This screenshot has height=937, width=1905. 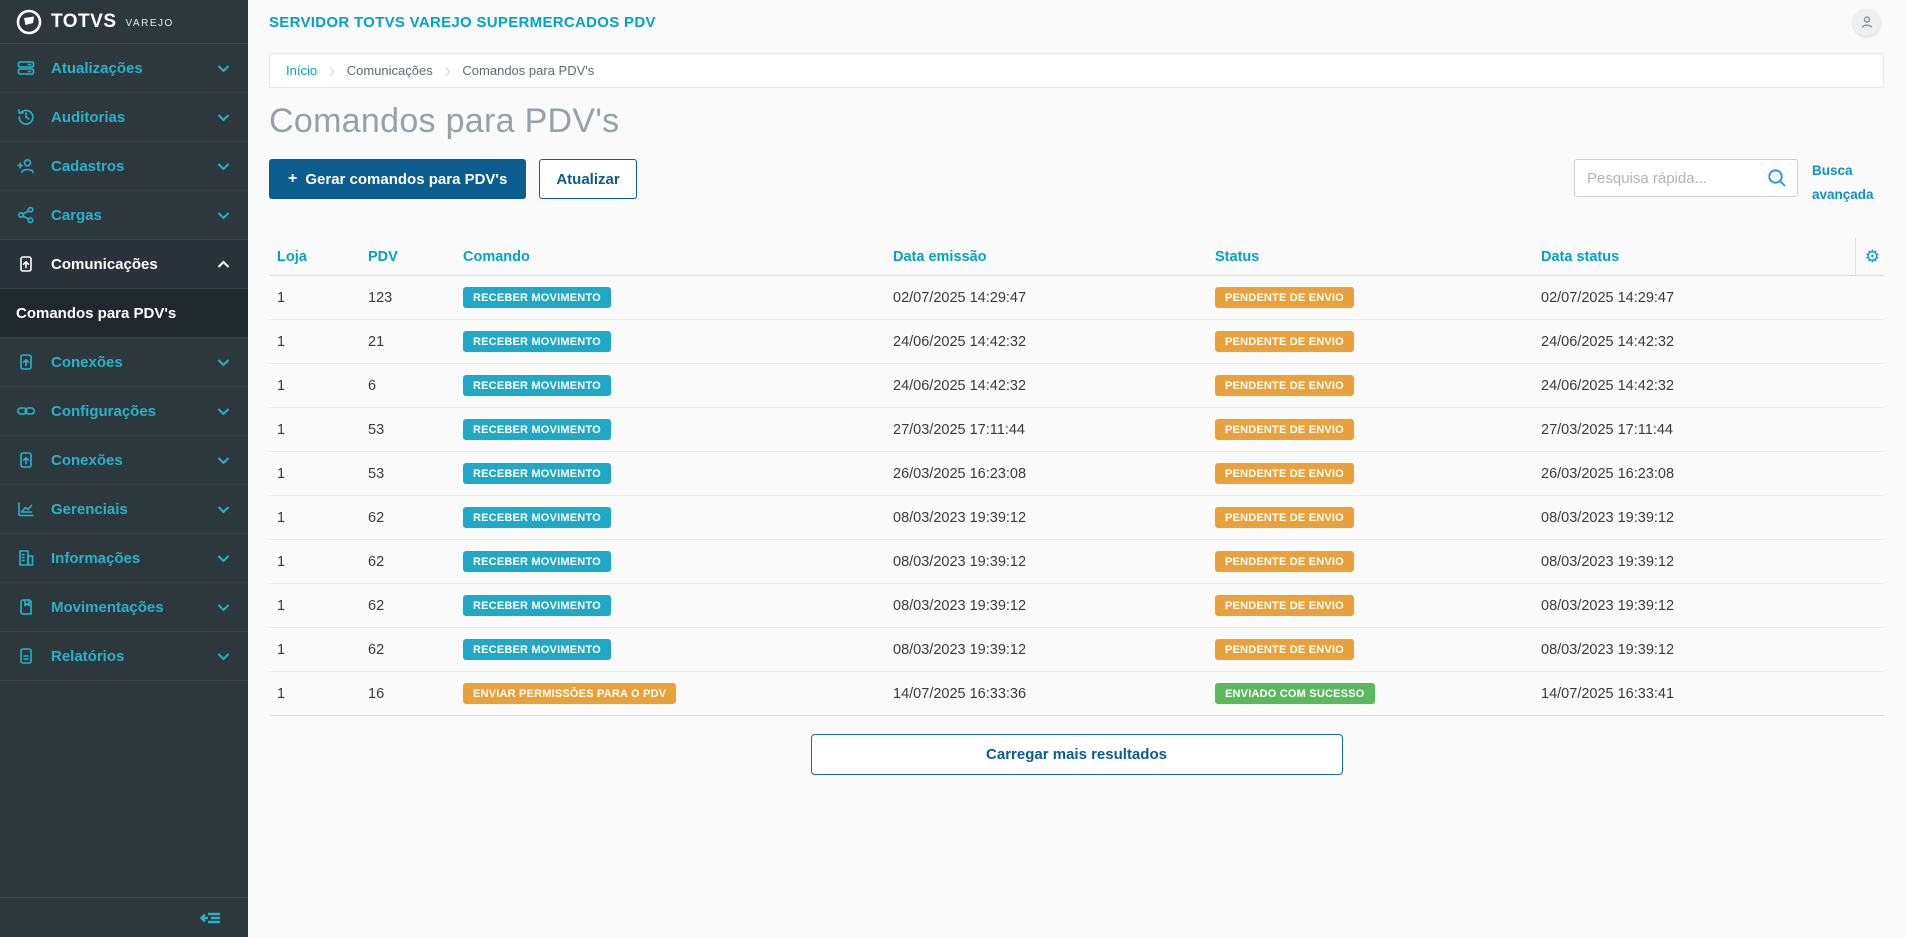 What do you see at coordinates (26, 411) in the screenshot?
I see `link-icon` at bounding box center [26, 411].